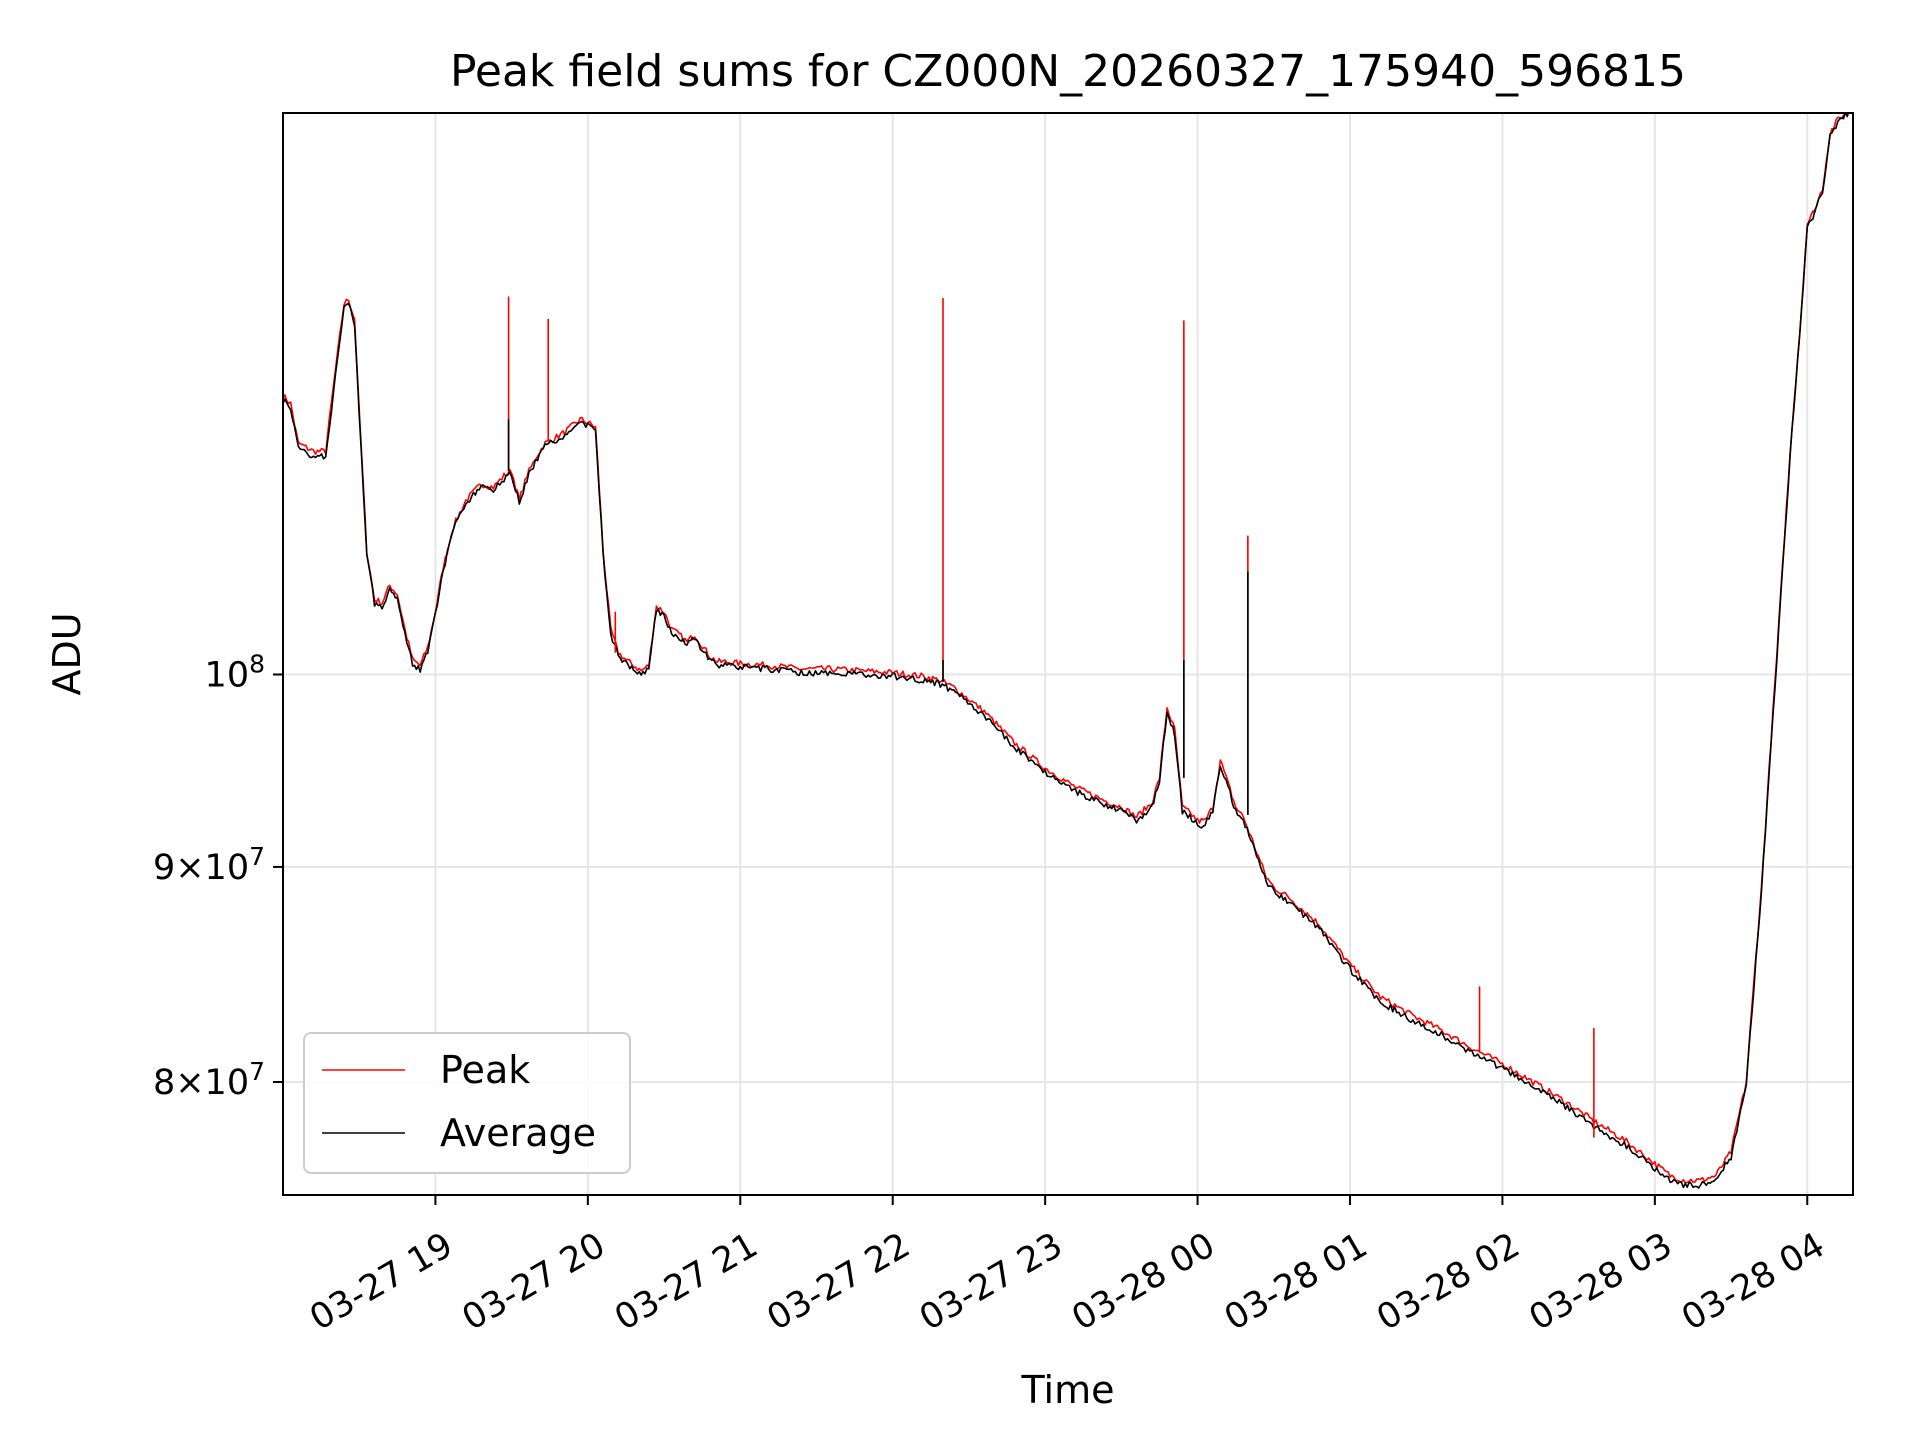  What do you see at coordinates (518, 1133) in the screenshot?
I see `legend-average-label: Average` at bounding box center [518, 1133].